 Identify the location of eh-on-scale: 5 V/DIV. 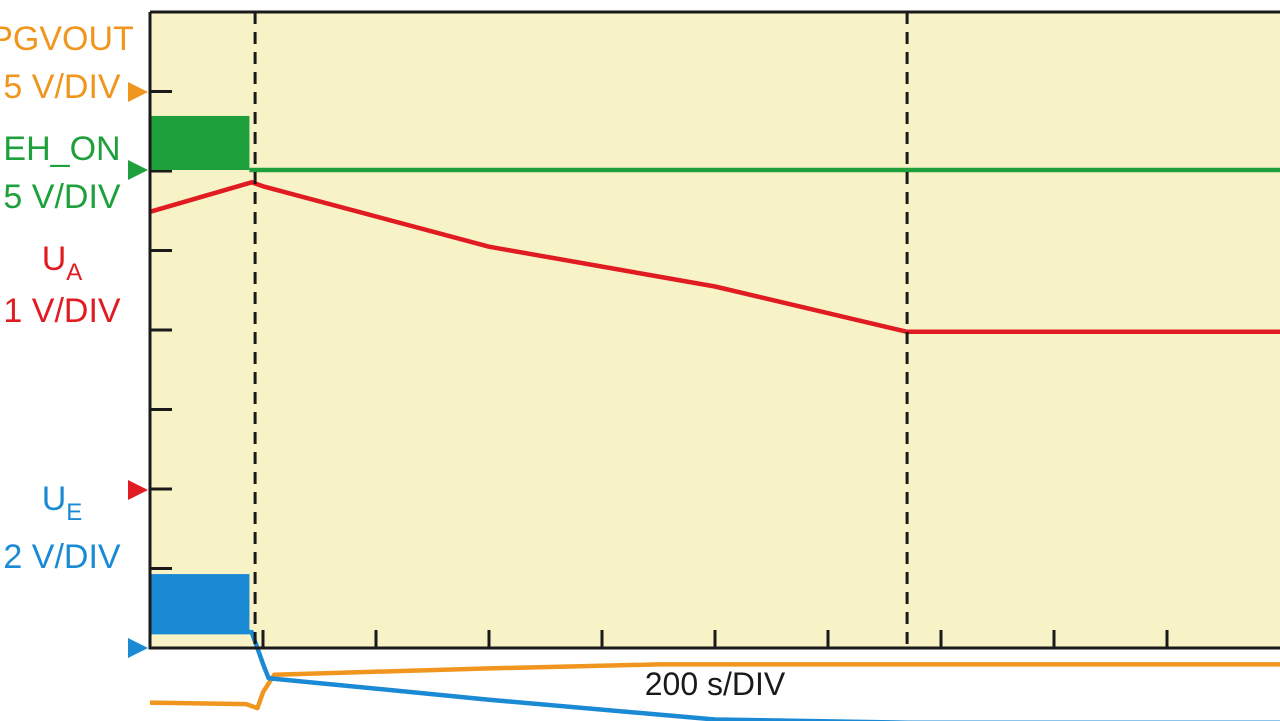
(61, 197).